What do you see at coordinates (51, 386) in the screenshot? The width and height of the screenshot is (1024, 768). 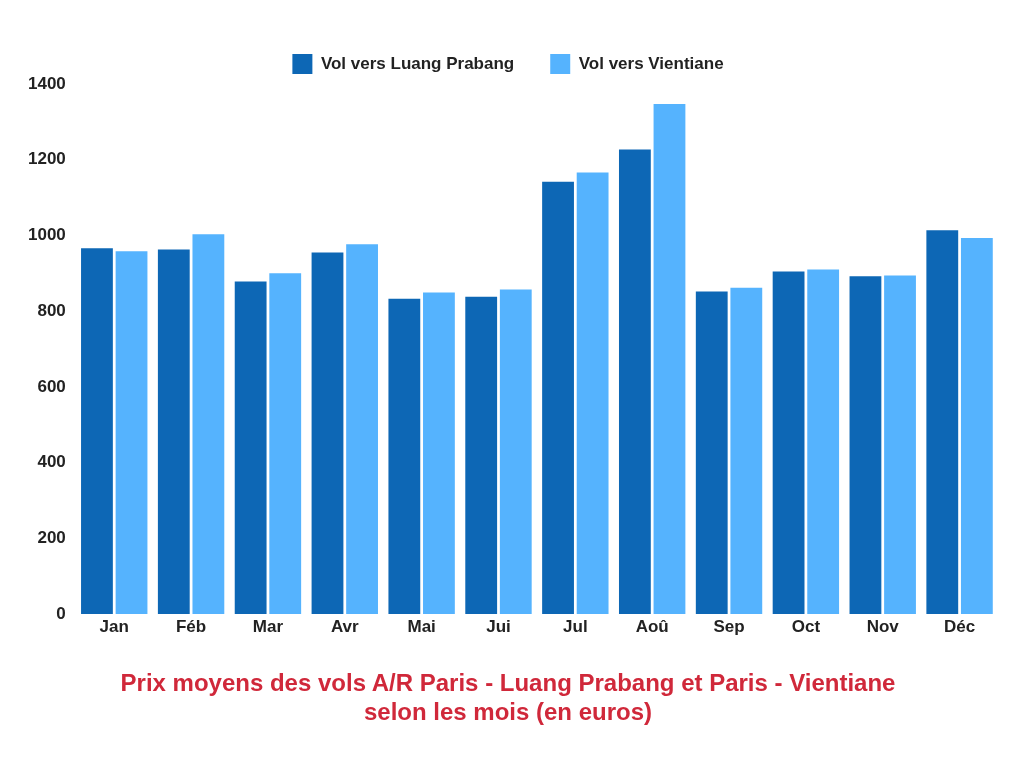 I see `y-tick-label: 600` at bounding box center [51, 386].